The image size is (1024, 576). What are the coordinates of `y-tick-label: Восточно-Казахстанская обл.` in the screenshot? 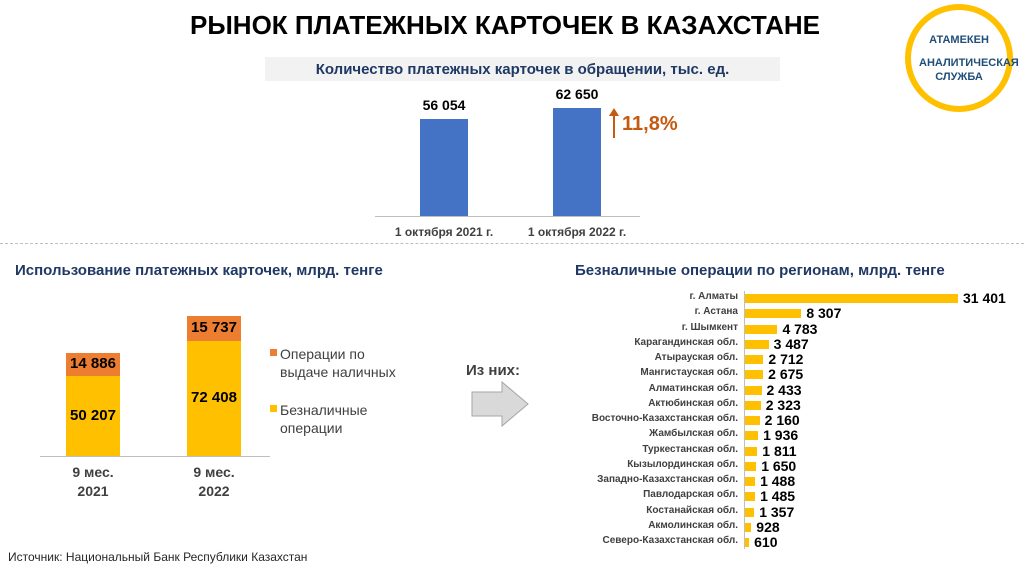 It's located at (664, 418).